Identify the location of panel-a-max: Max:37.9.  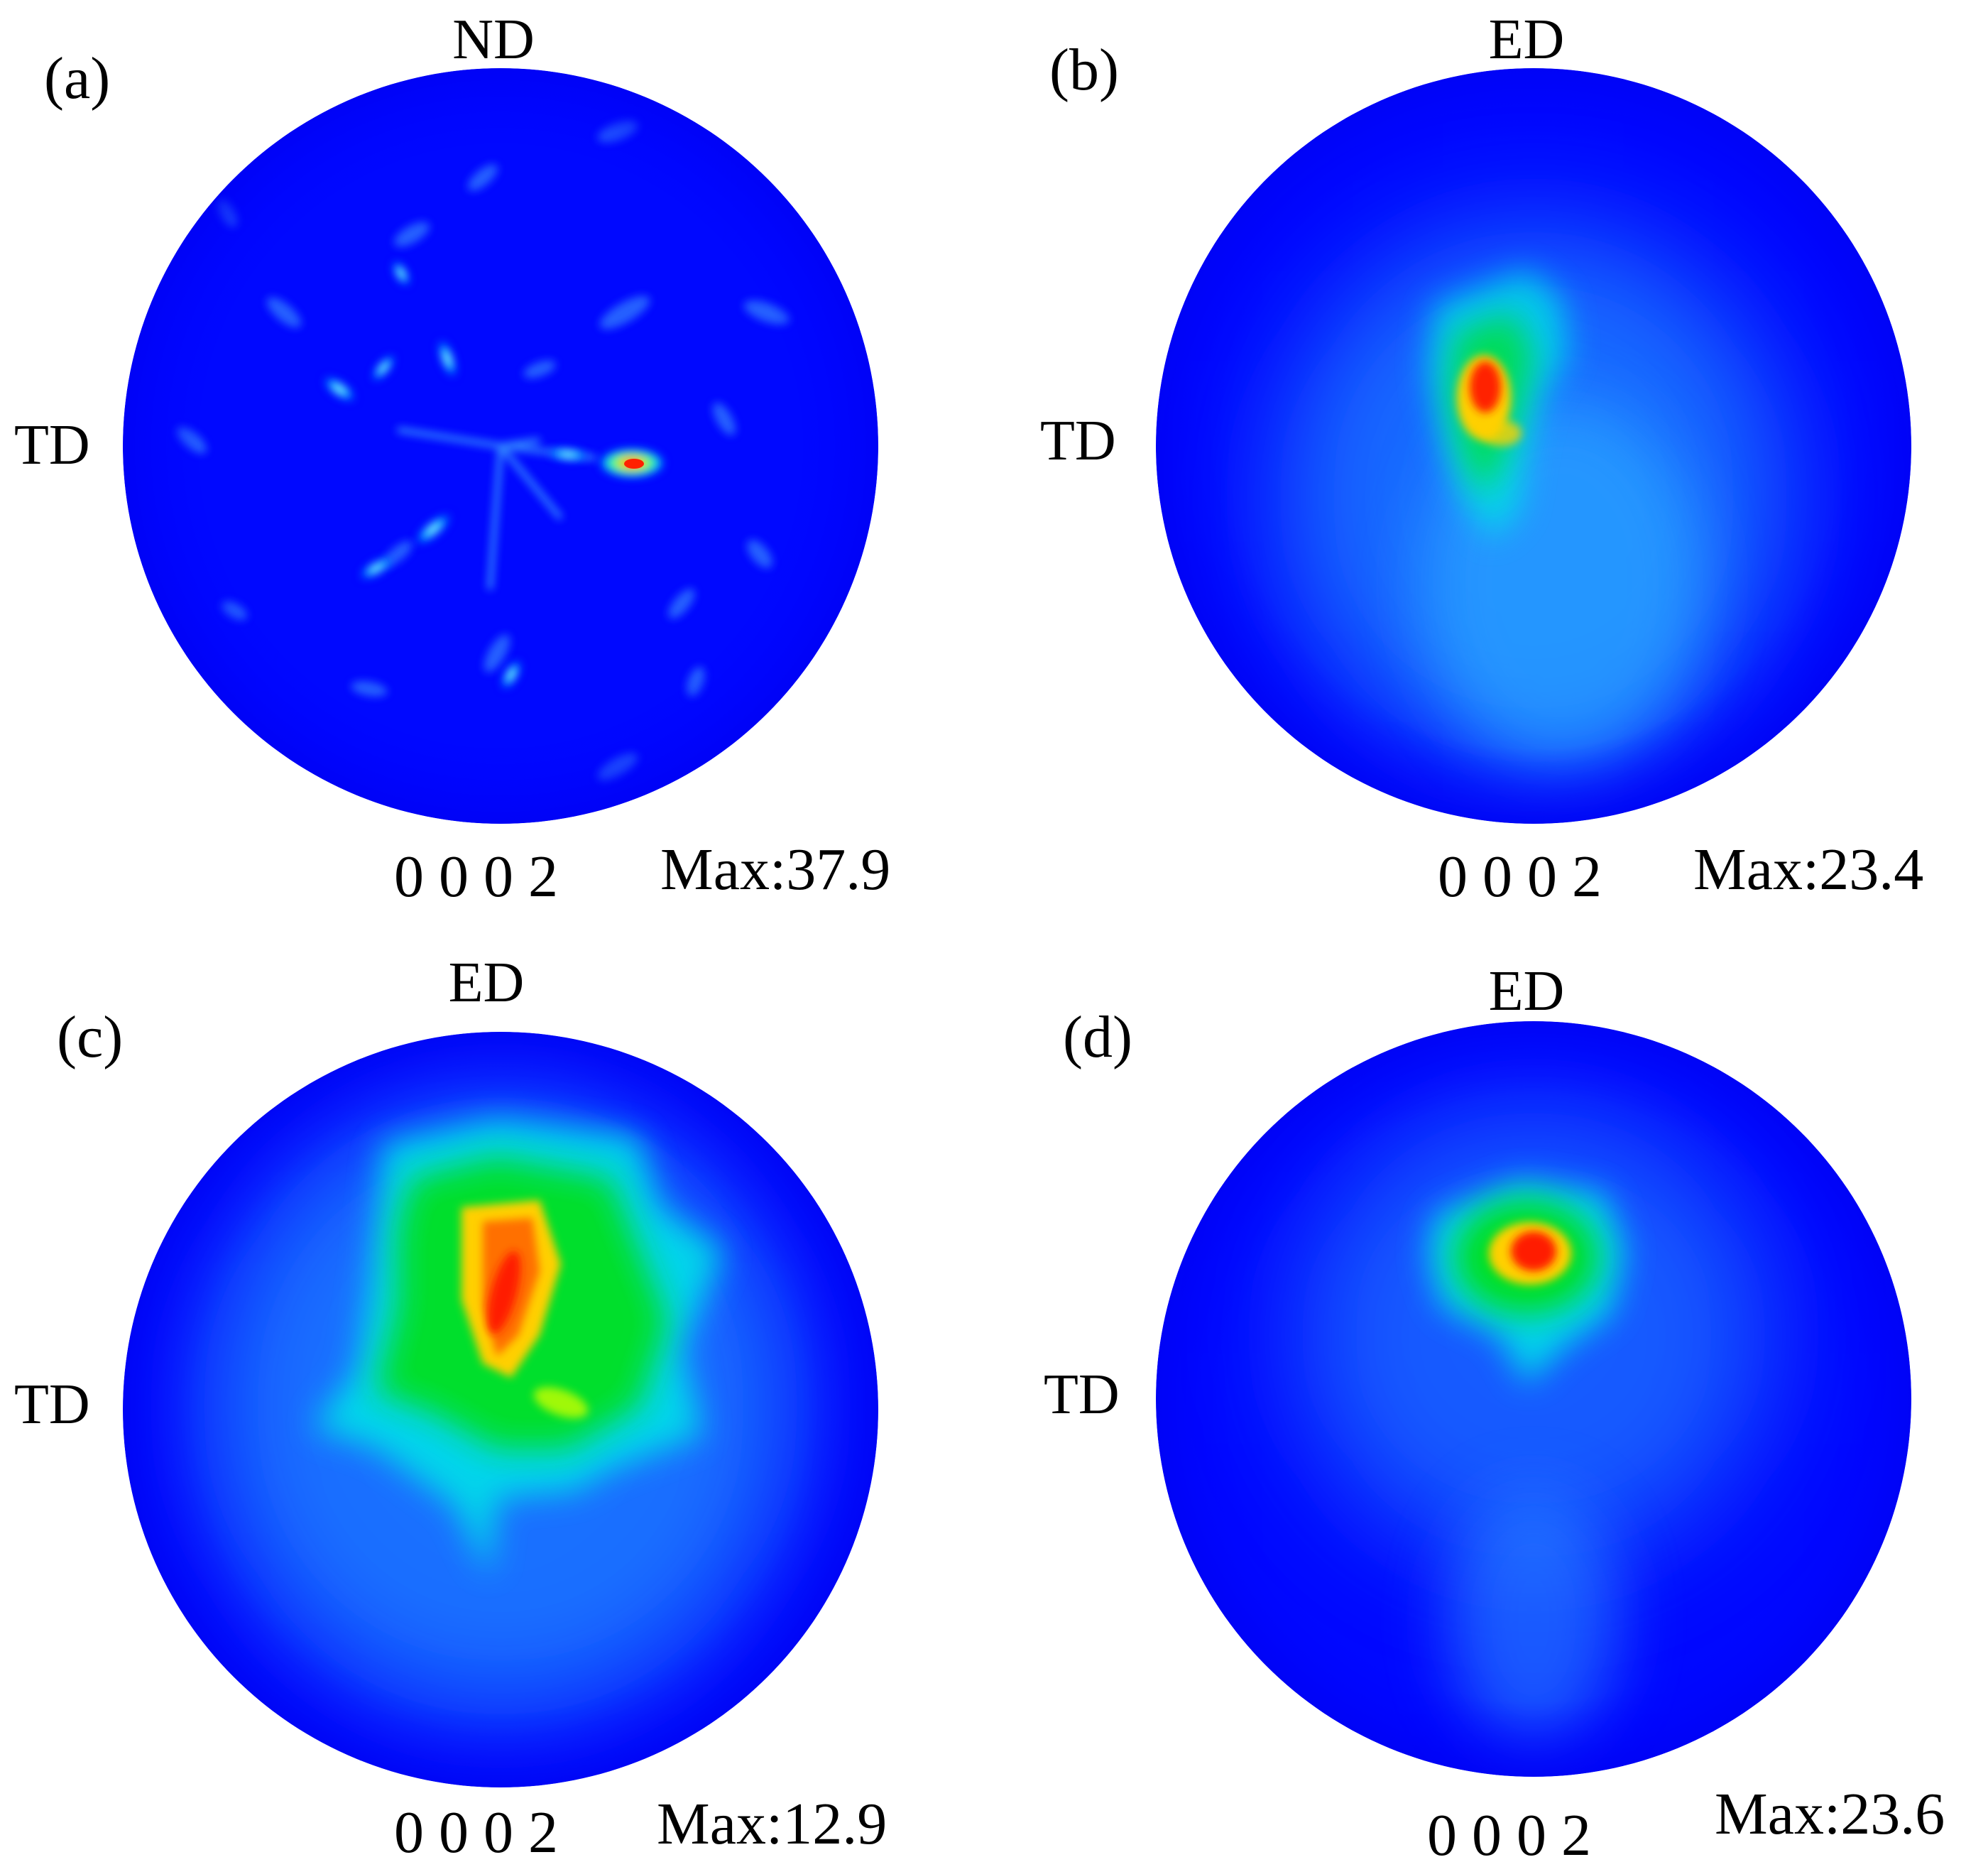
(775, 870).